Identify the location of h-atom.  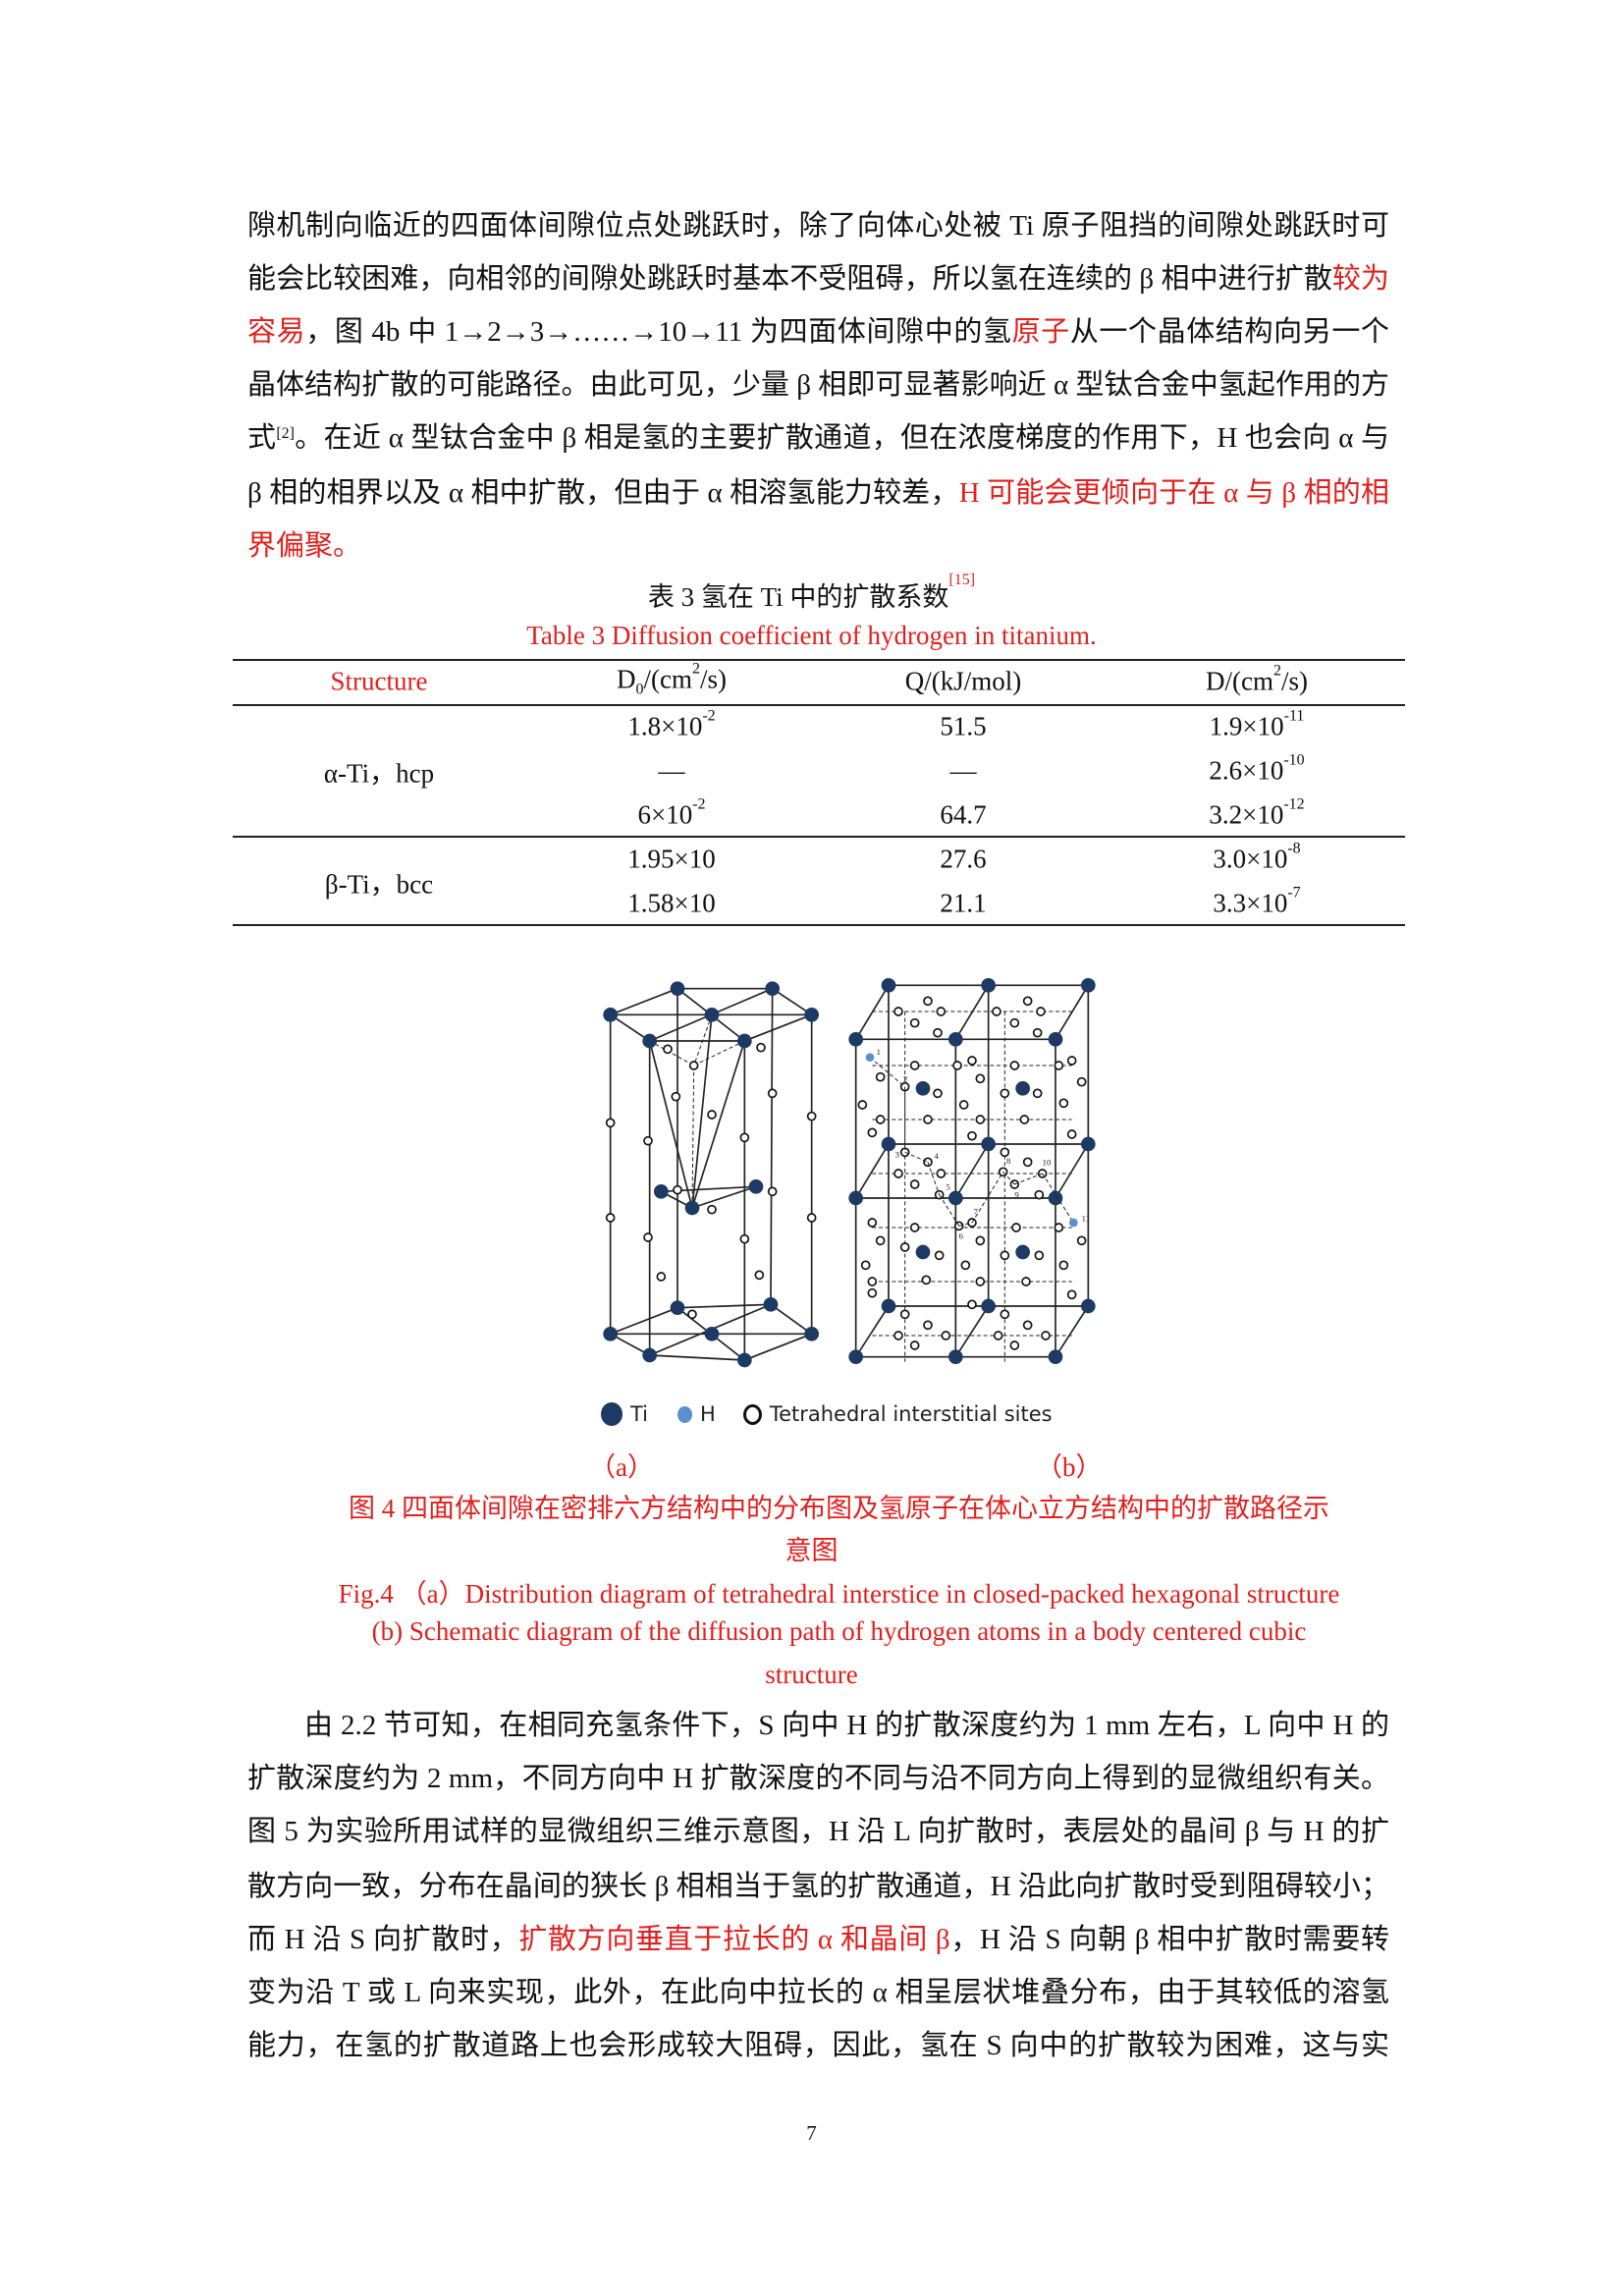
(870, 1057).